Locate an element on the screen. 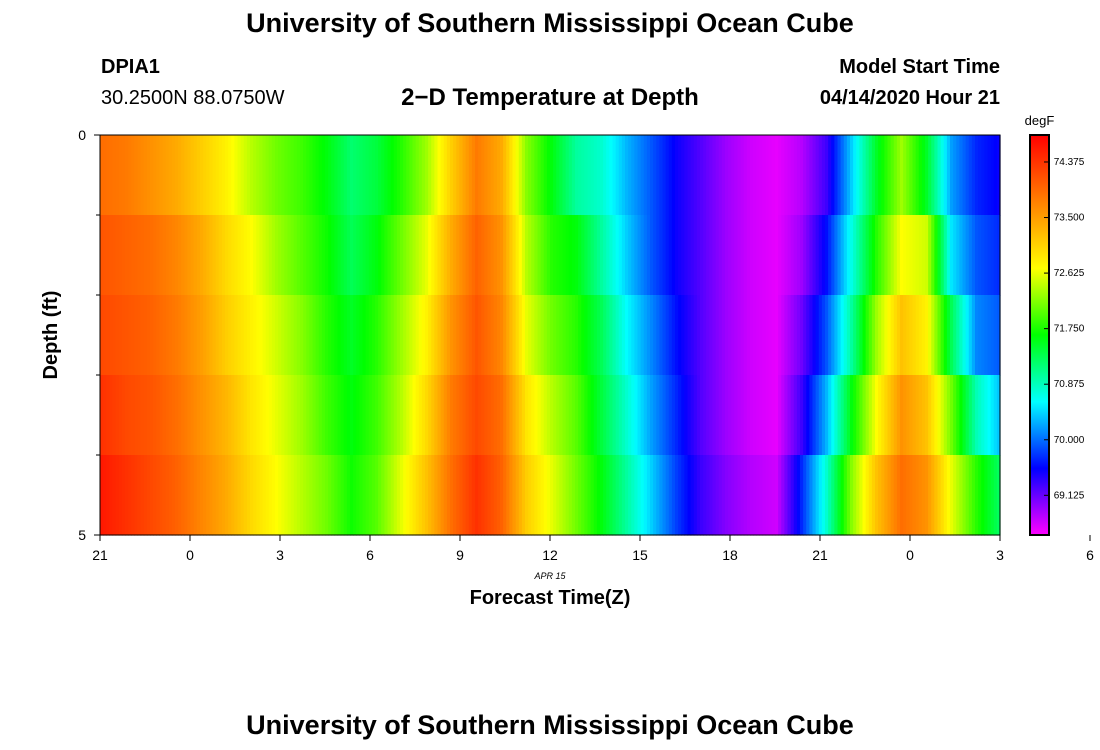  x-tick-label: 18 is located at coordinates (730, 555).